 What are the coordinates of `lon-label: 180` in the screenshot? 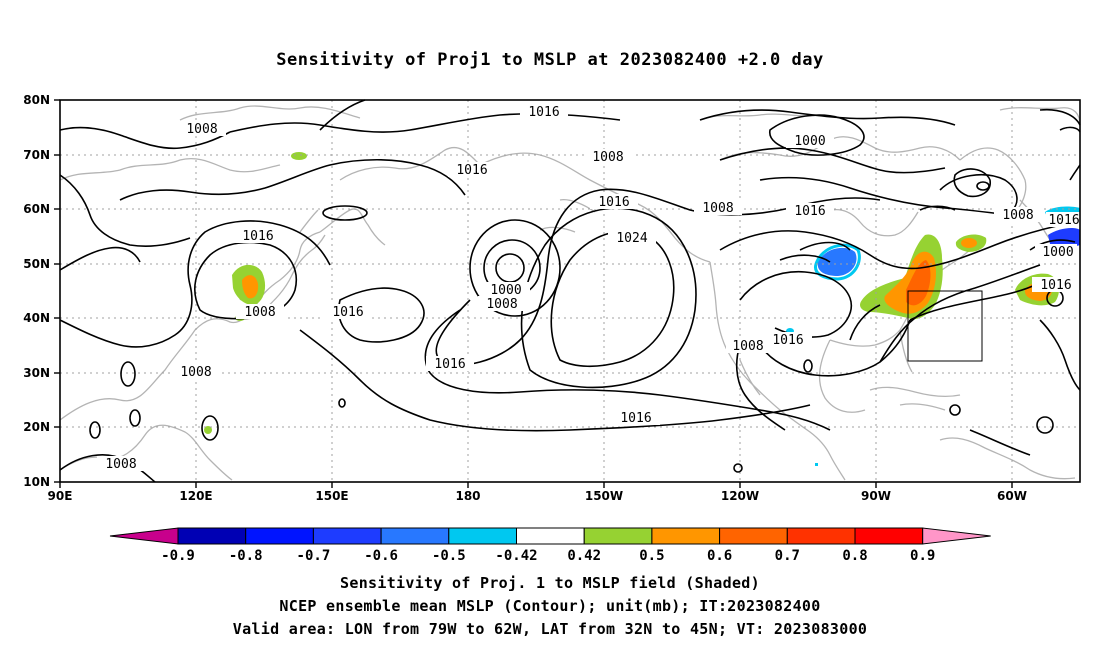 It's located at (467, 496).